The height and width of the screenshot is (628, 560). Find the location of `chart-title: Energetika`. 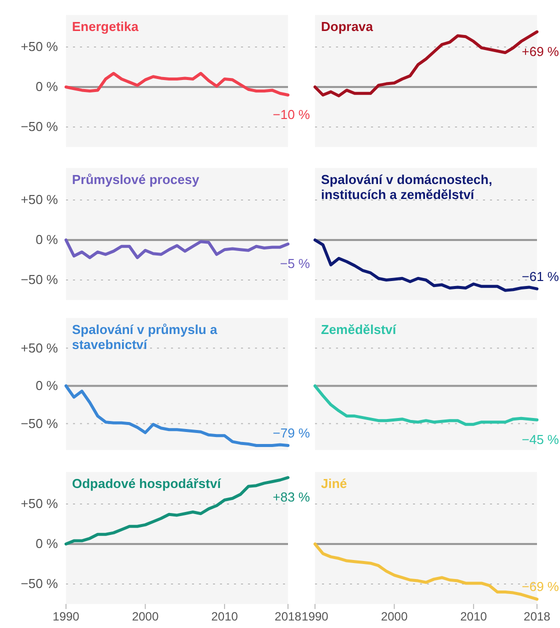

chart-title: Energetika is located at coordinates (106, 26).